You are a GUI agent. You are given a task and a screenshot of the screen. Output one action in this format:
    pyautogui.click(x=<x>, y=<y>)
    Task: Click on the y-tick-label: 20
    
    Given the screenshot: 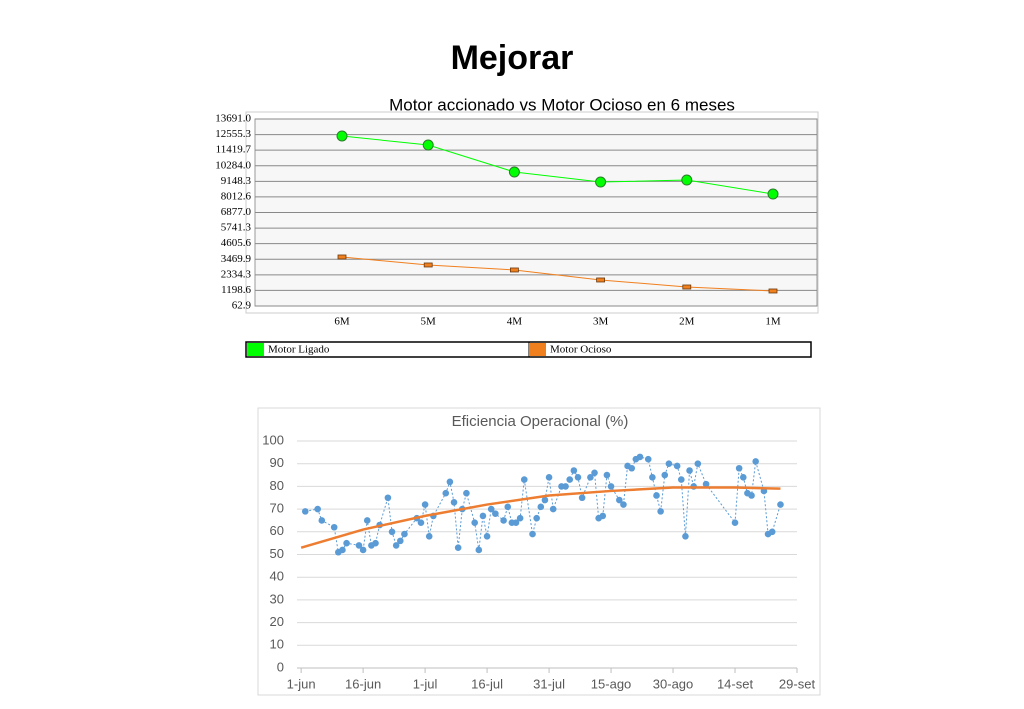 What is the action you would take?
    pyautogui.click(x=277, y=621)
    